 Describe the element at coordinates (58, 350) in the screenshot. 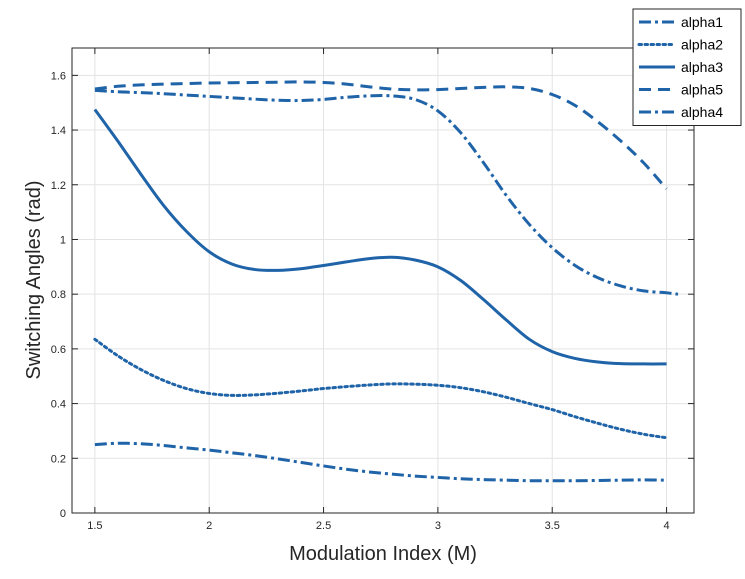

I see `y-tick-label: 0.6` at that location.